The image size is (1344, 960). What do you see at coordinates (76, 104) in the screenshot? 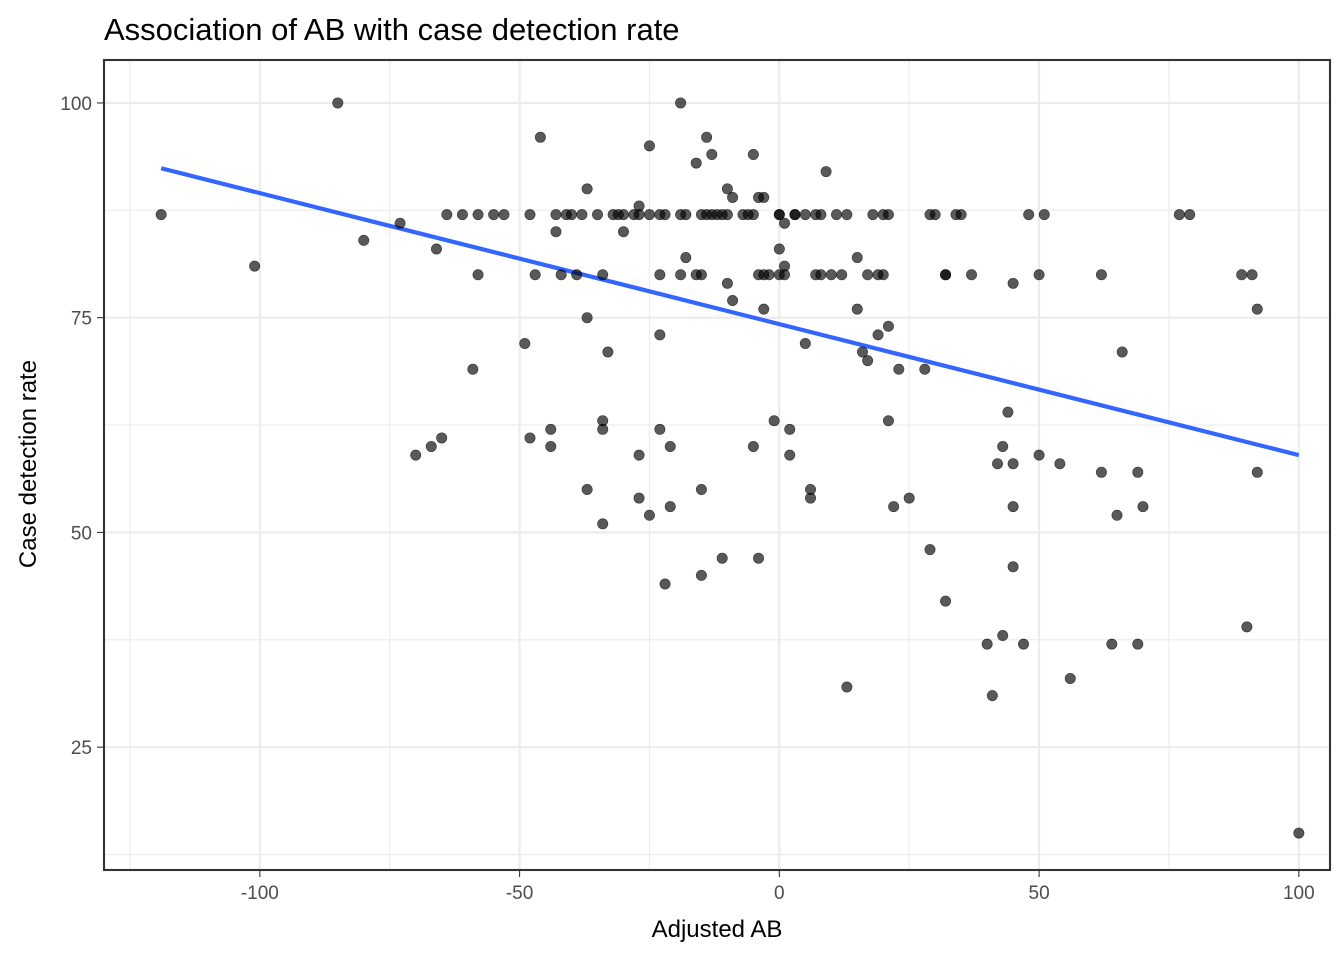
I see `y-tick-label: 100` at bounding box center [76, 104].